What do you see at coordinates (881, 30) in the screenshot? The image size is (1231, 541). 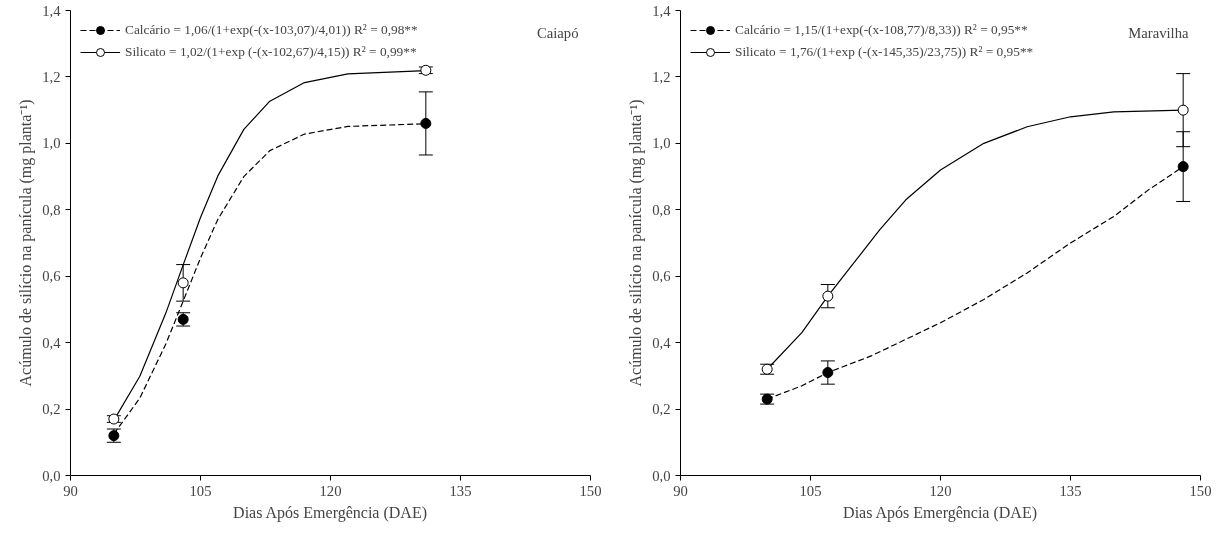 I see `legend-label: Calcário = 1,15/(1+exp(-(x-108,77)/8,33)) R² = 0,95**` at bounding box center [881, 30].